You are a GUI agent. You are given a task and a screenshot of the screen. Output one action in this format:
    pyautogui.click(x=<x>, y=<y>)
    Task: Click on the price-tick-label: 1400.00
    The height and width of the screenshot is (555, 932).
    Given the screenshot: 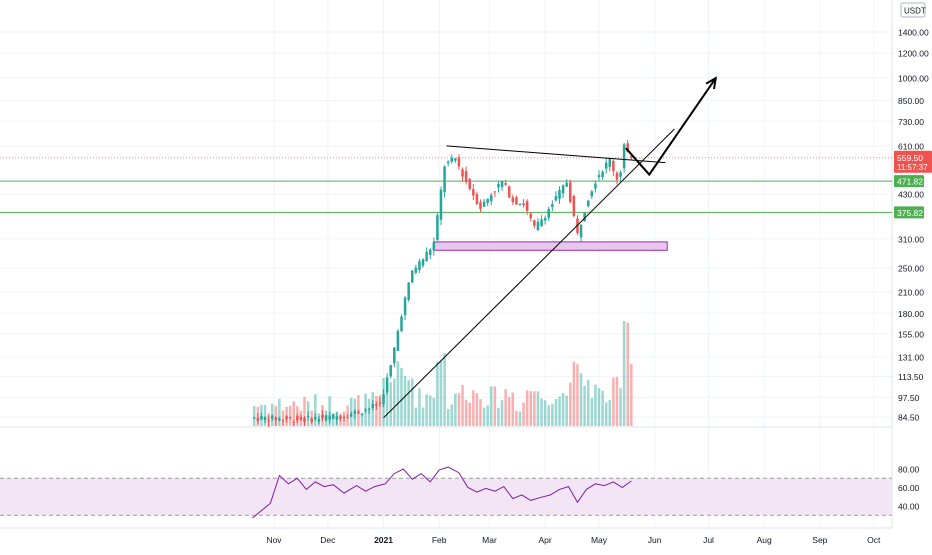 What is the action you would take?
    pyautogui.click(x=913, y=33)
    